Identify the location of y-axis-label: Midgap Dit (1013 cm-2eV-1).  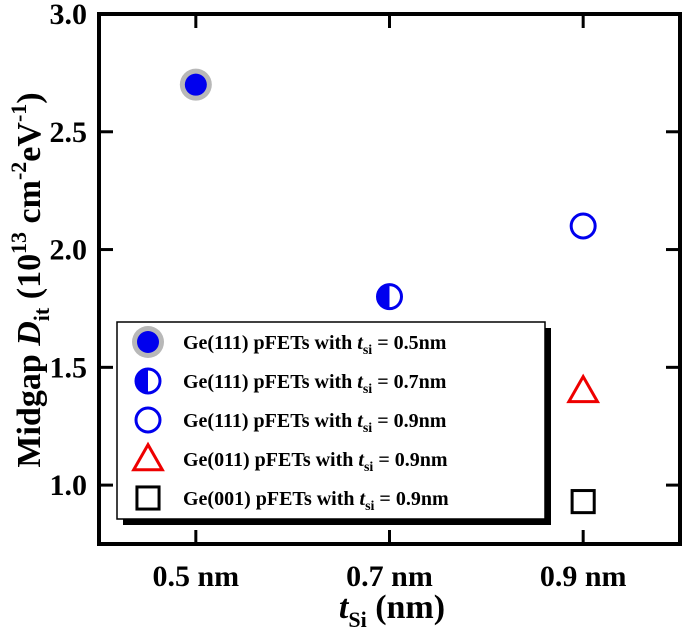
(30, 279).